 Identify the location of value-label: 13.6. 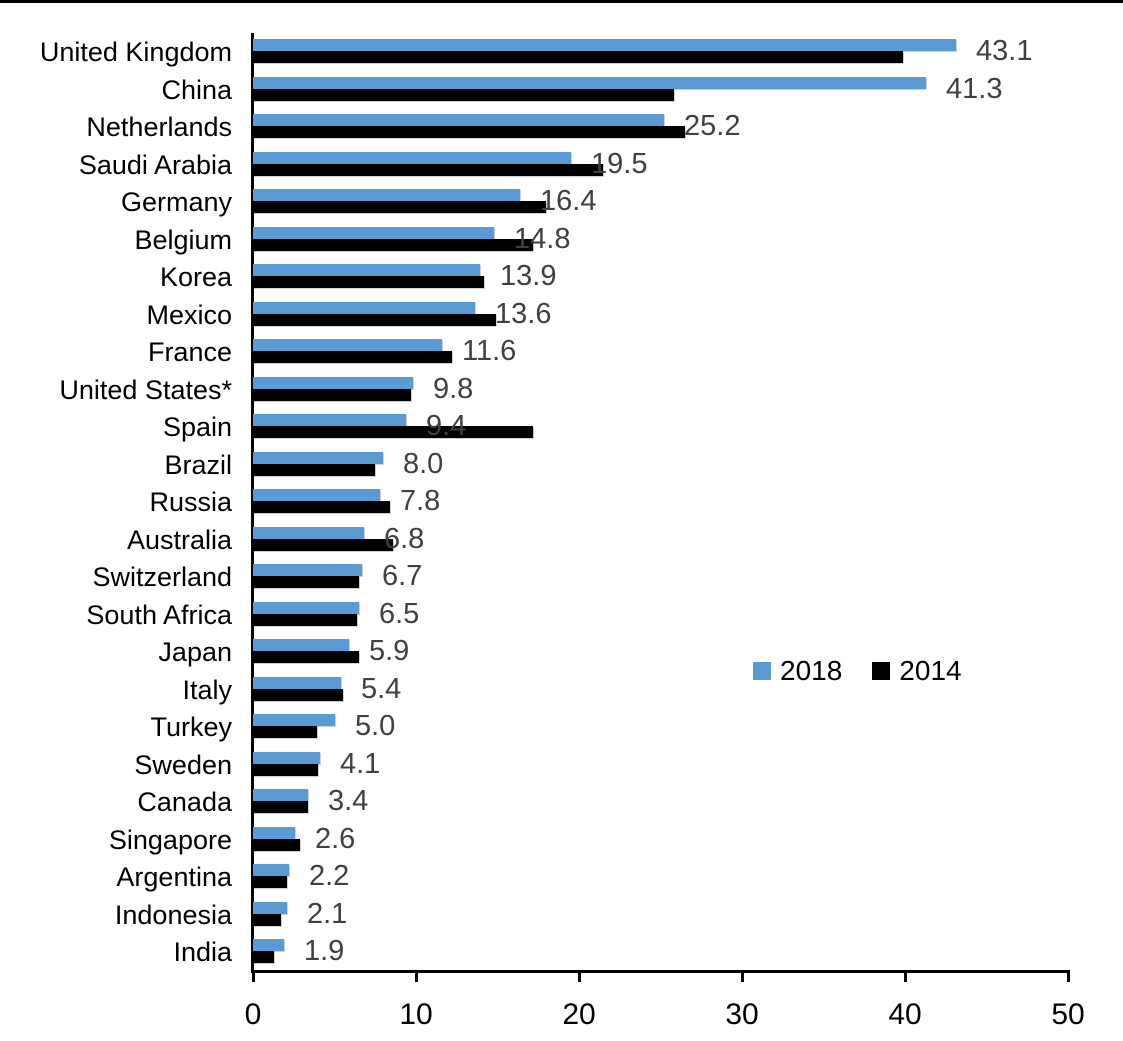
(523, 314).